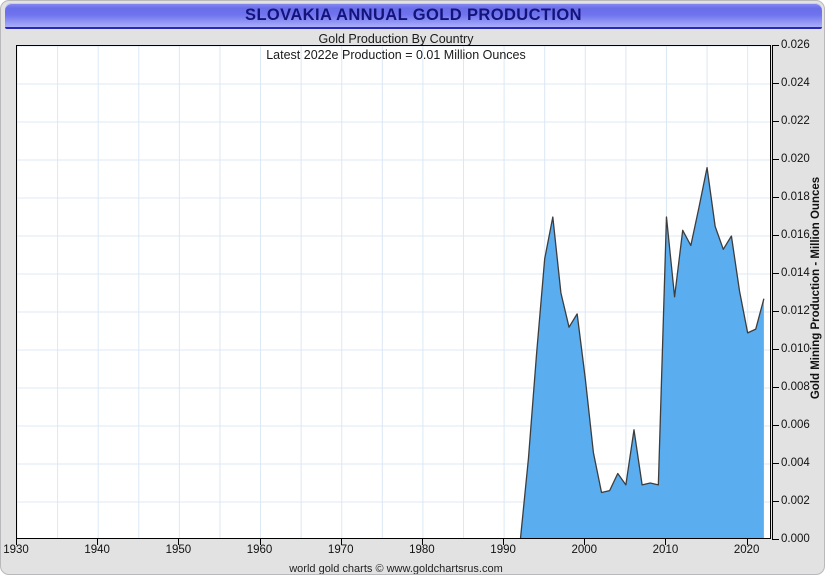 The height and width of the screenshot is (575, 825). Describe the element at coordinates (795, 387) in the screenshot. I see `y-tick-label: 0.008` at that location.